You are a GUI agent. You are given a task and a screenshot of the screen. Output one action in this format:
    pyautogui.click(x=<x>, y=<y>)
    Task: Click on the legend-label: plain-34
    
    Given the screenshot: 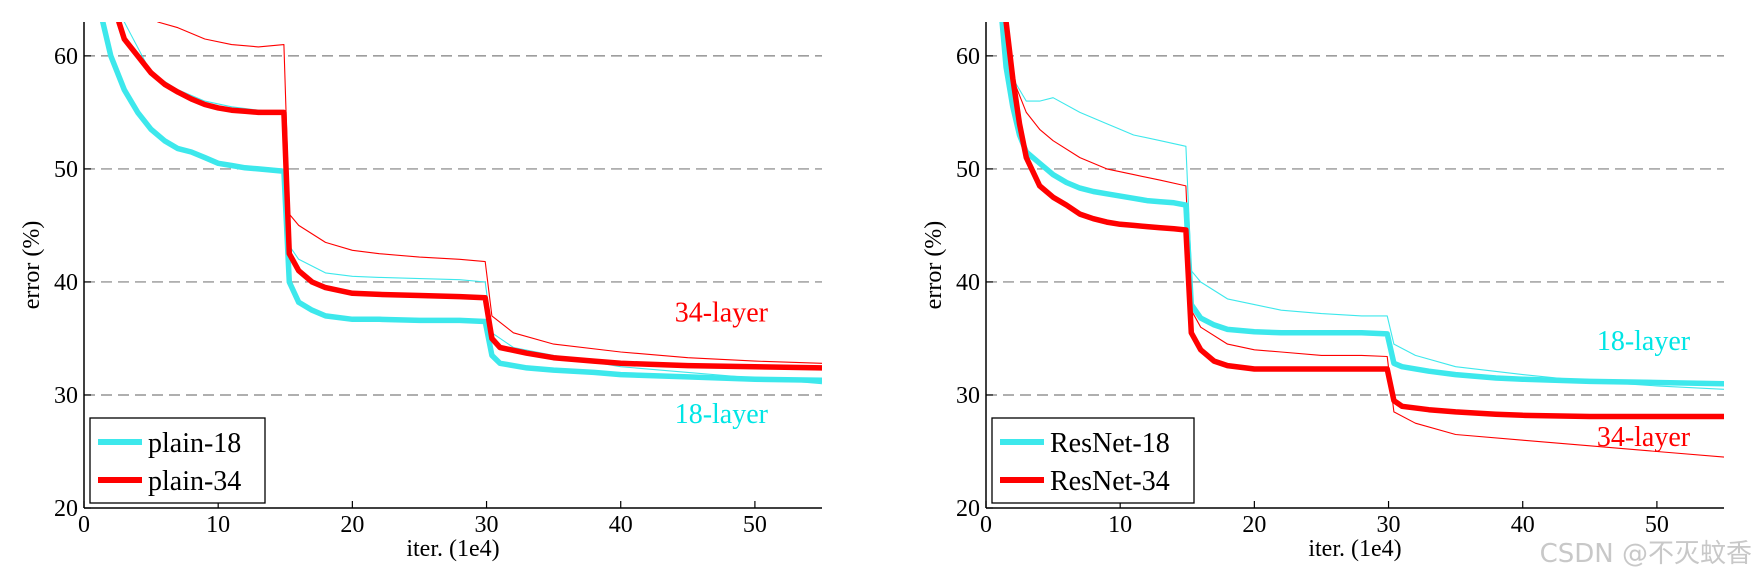 What is the action you would take?
    pyautogui.click(x=194, y=481)
    